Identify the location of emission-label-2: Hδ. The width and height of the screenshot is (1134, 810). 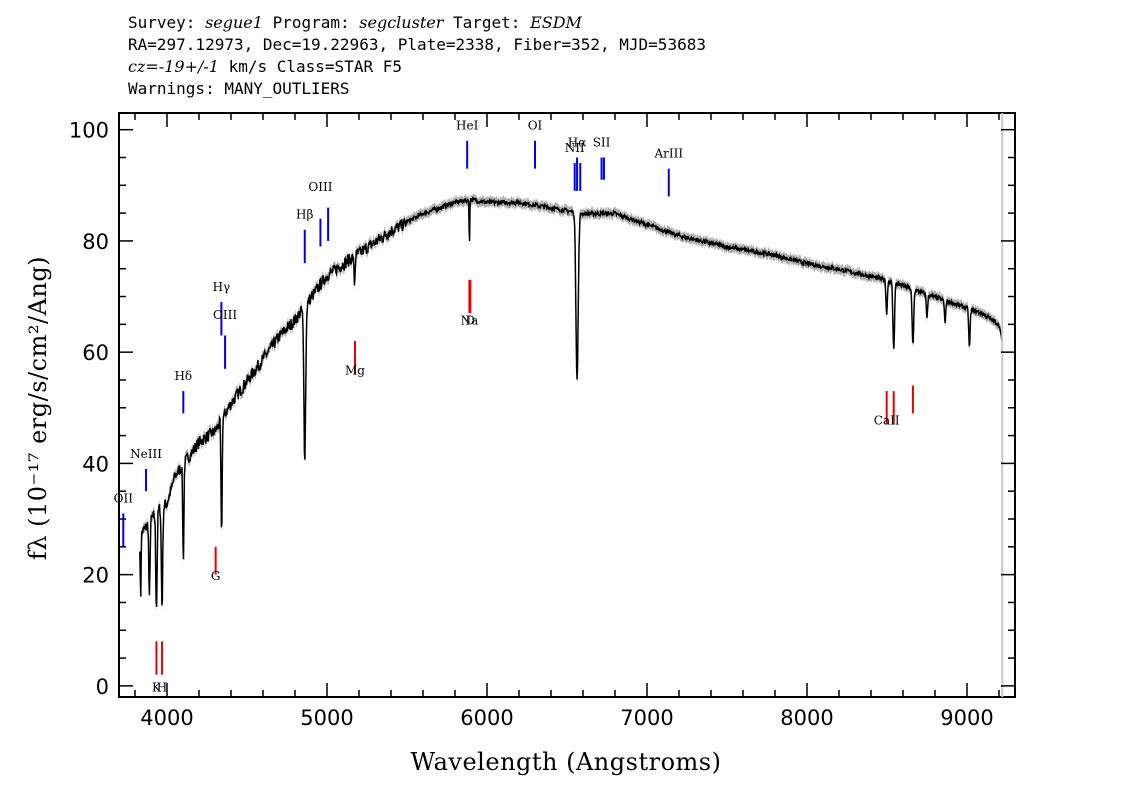
(183, 376).